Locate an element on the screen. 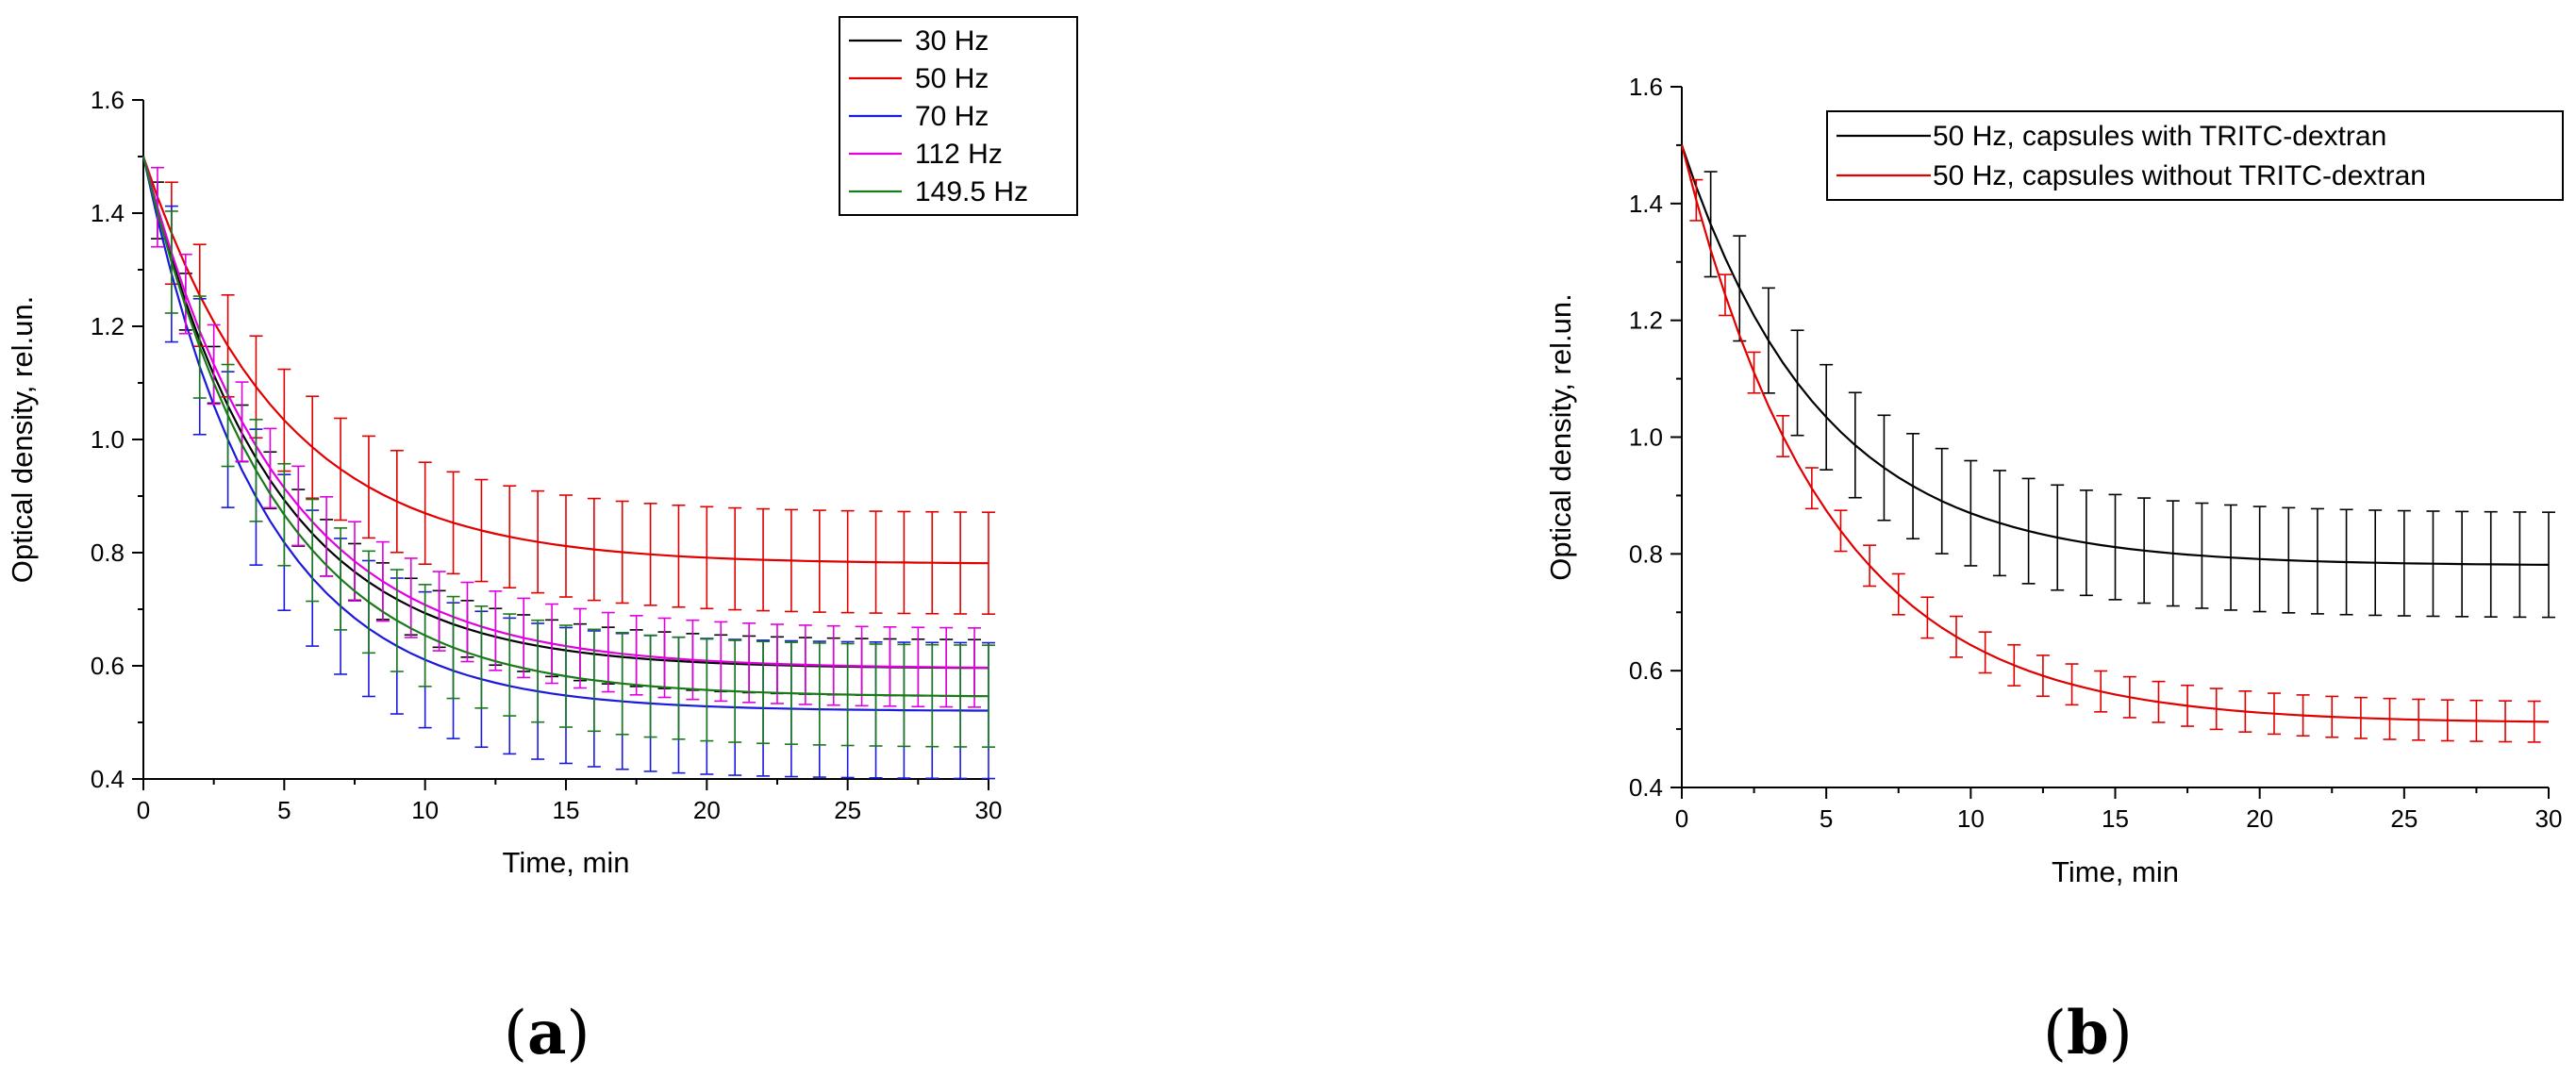 This screenshot has height=1077, width=2576. legend-label: 149.5 Hz is located at coordinates (972, 191).